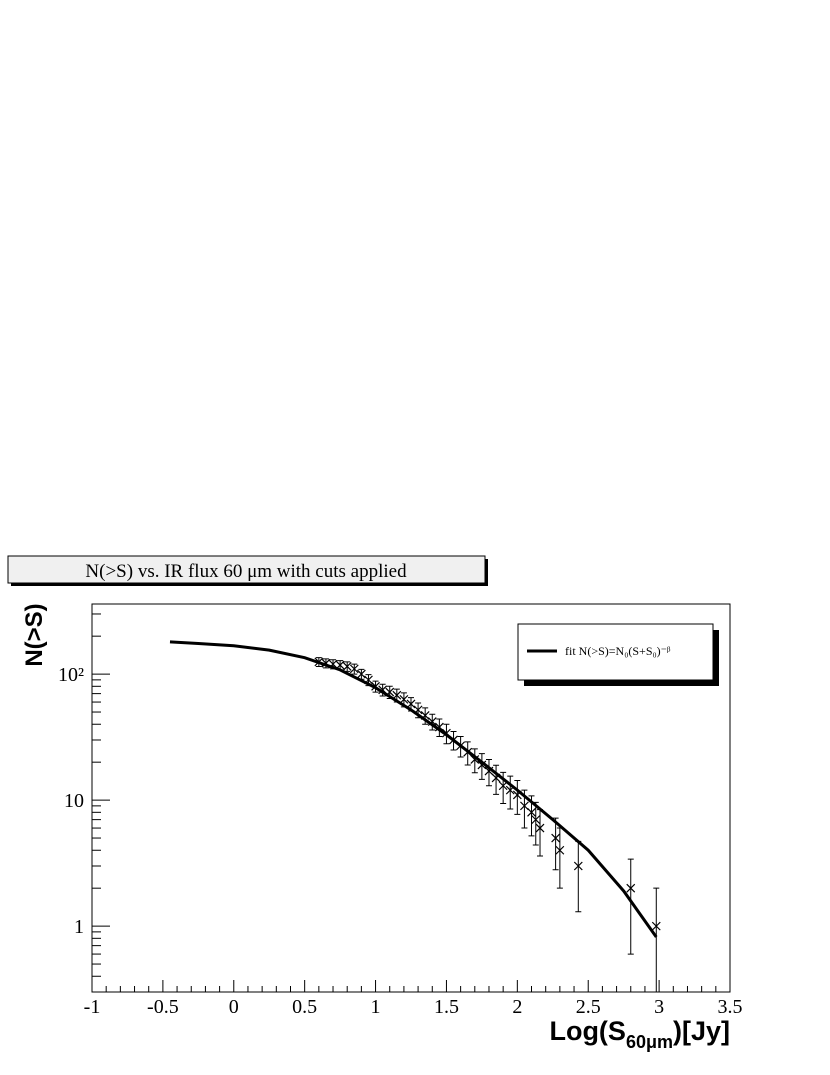 The width and height of the screenshot is (830, 1075). Describe the element at coordinates (587, 1031) in the screenshot. I see `x-axis-title-main: Log(S` at that location.